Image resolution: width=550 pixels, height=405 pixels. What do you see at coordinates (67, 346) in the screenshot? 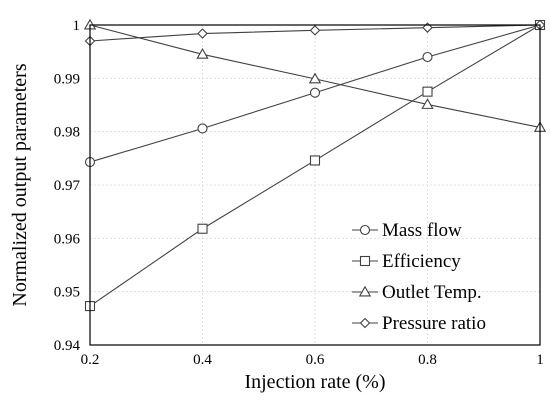
I see `y-tick-label: 0.94` at bounding box center [67, 346].